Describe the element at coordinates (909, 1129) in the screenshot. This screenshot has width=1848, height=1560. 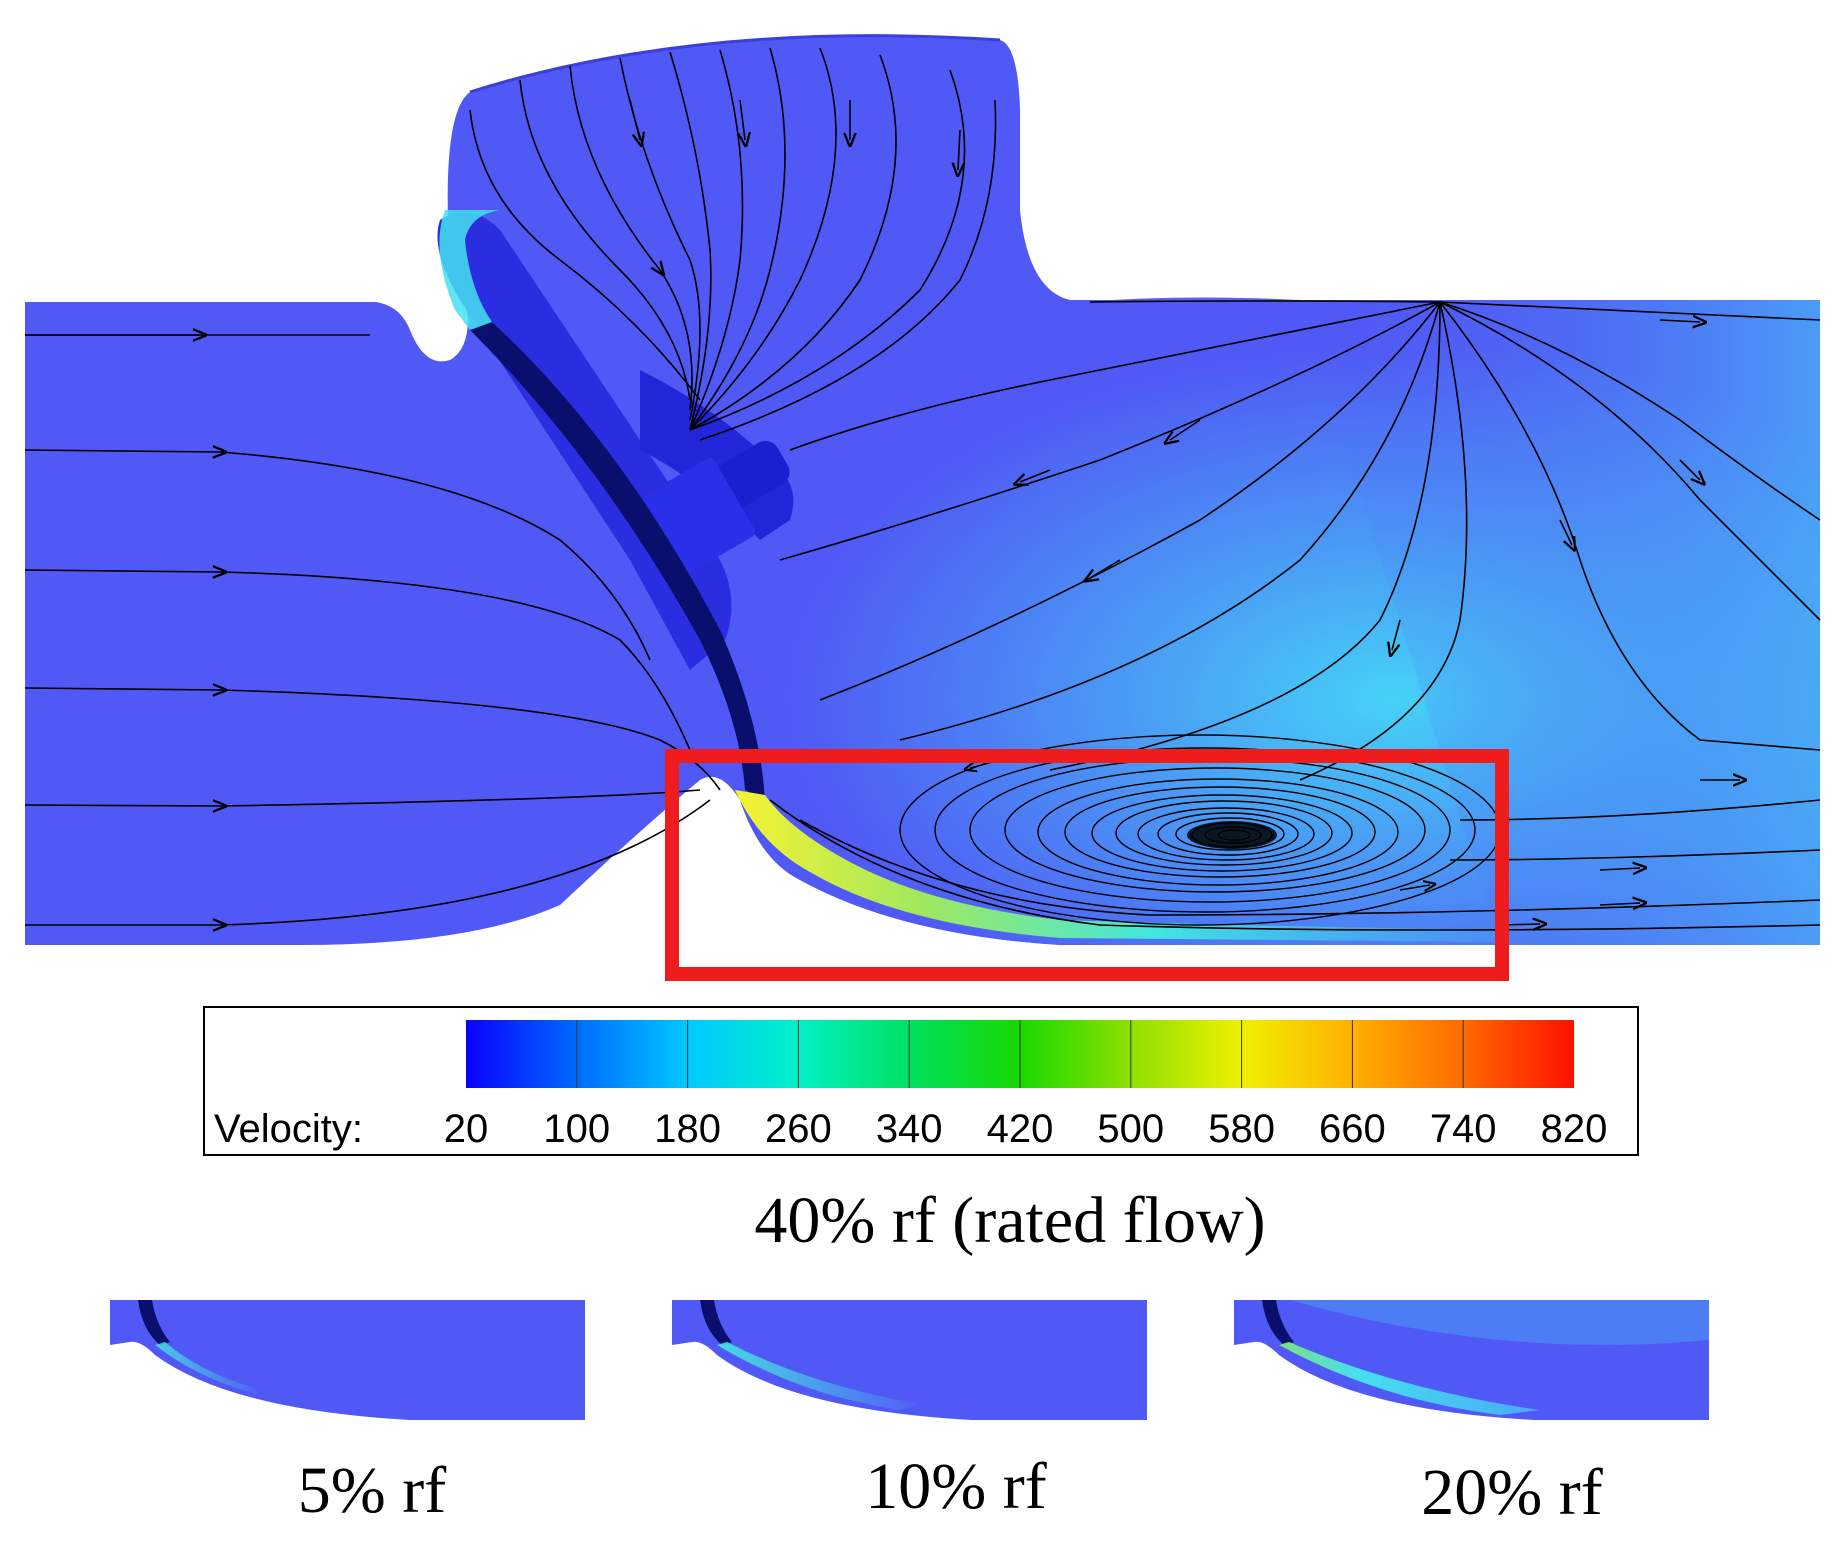
I see `colorbar-tick-label: 340` at that location.